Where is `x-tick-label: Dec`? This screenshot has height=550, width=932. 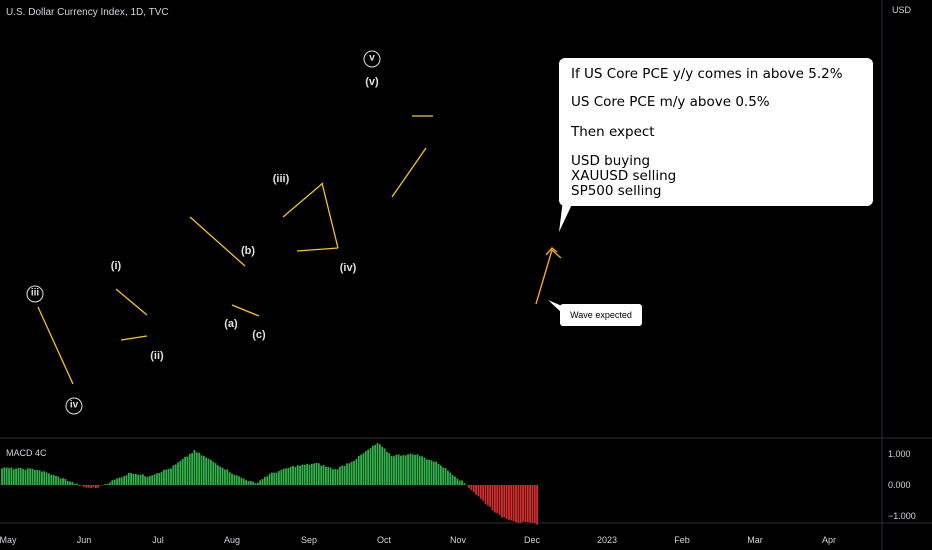 x-tick-label: Dec is located at coordinates (532, 540).